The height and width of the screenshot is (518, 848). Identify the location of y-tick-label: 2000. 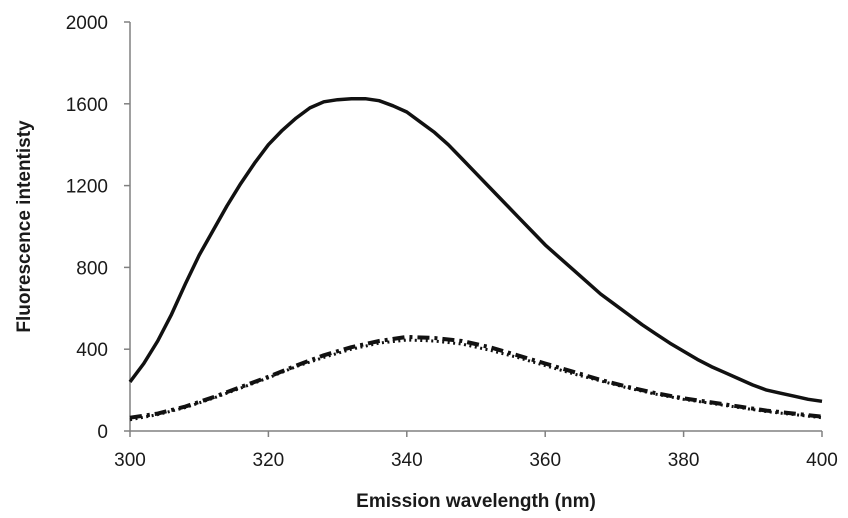
(87, 23).